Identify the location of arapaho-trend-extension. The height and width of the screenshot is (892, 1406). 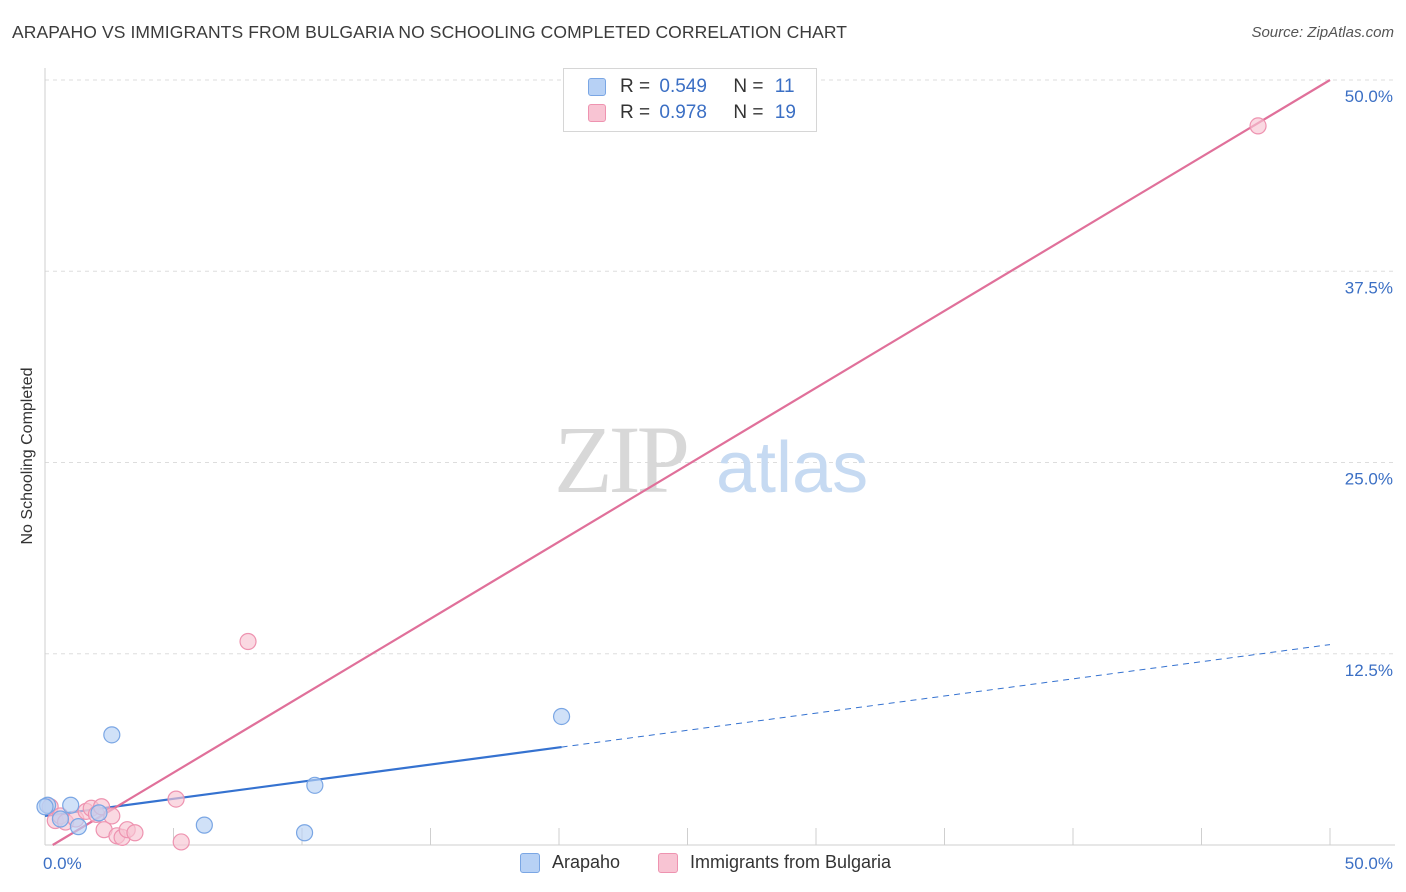
(946, 696).